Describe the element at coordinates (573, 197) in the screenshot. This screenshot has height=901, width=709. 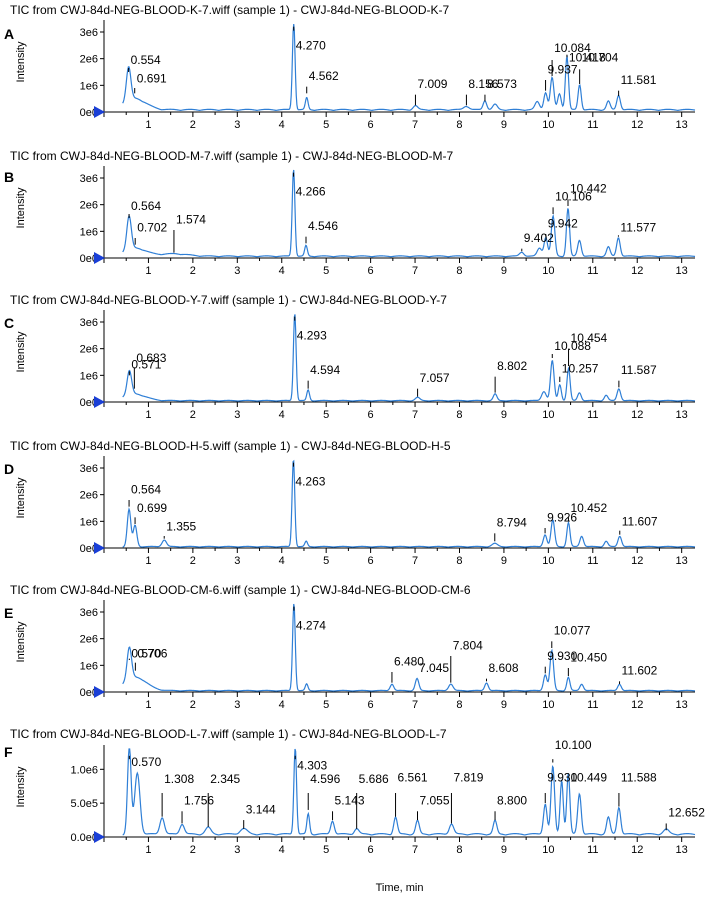
I see `peak-label: 10.106` at that location.